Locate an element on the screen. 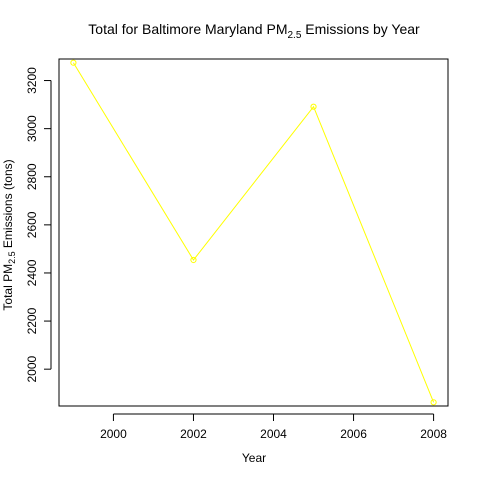  y-axis-label: Total PM2.5 Emissions (tons) is located at coordinates (9, 234).